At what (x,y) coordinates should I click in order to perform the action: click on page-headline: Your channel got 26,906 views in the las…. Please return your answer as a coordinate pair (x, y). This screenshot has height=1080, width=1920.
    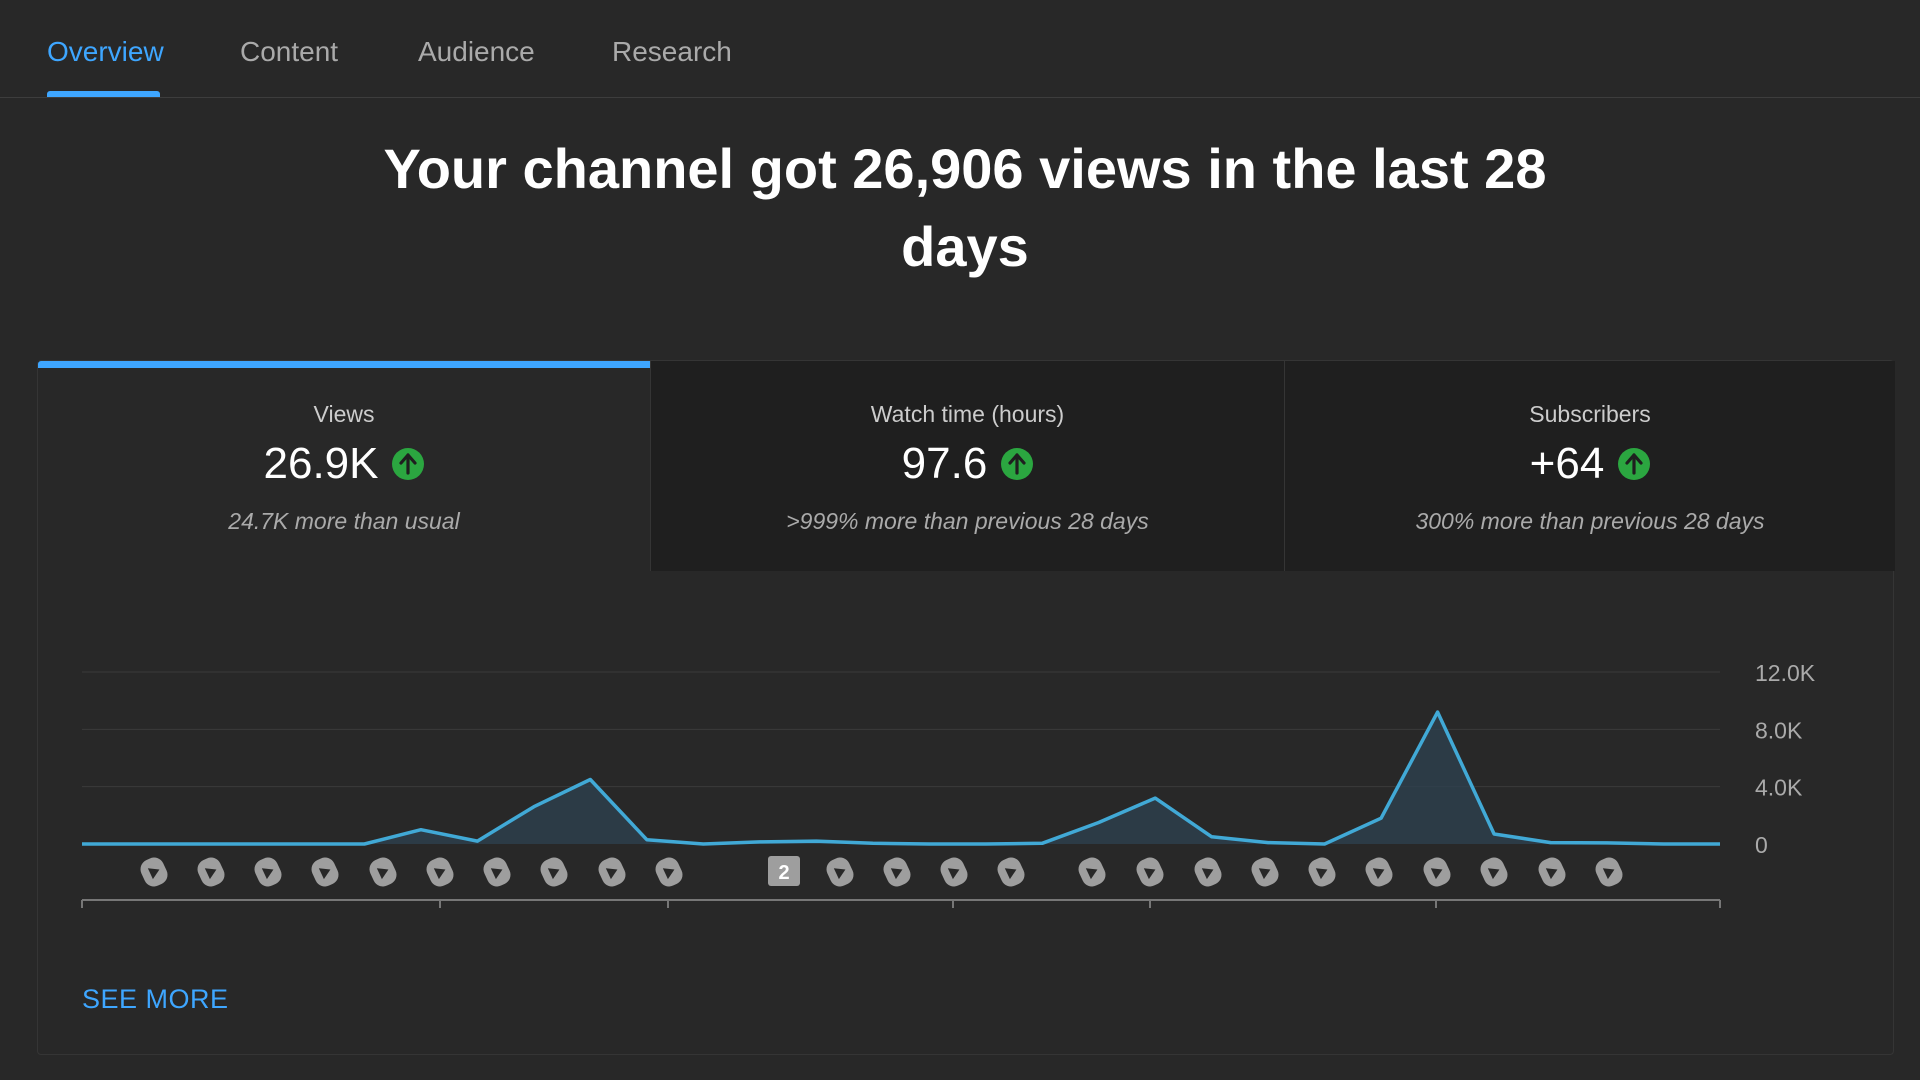
    Looking at the image, I should click on (965, 208).